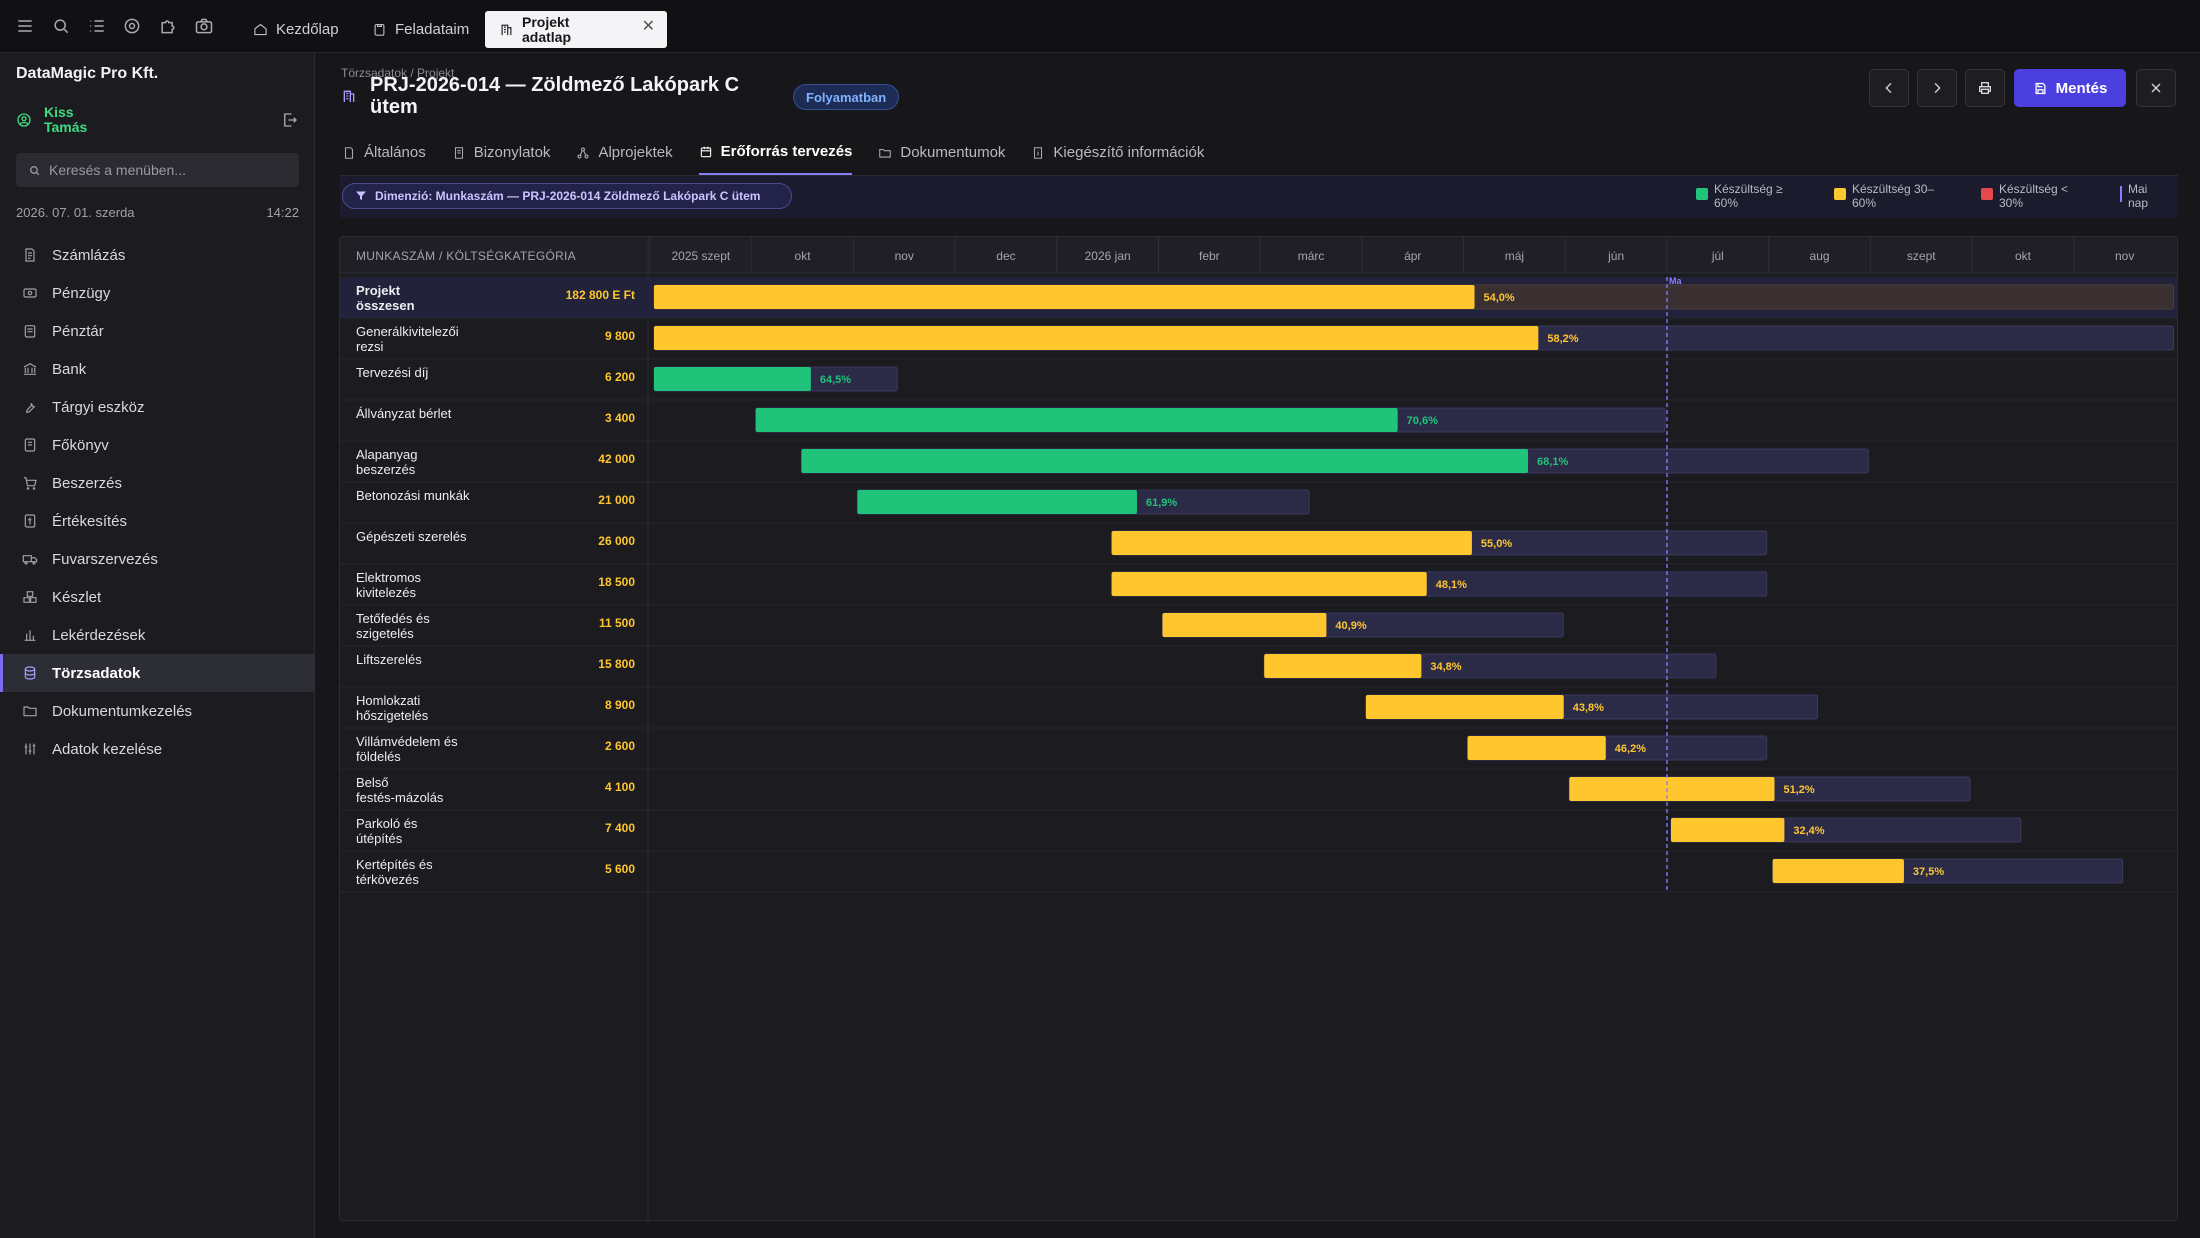  I want to click on tab-alprojektek: Alprojektek, so click(624, 152).